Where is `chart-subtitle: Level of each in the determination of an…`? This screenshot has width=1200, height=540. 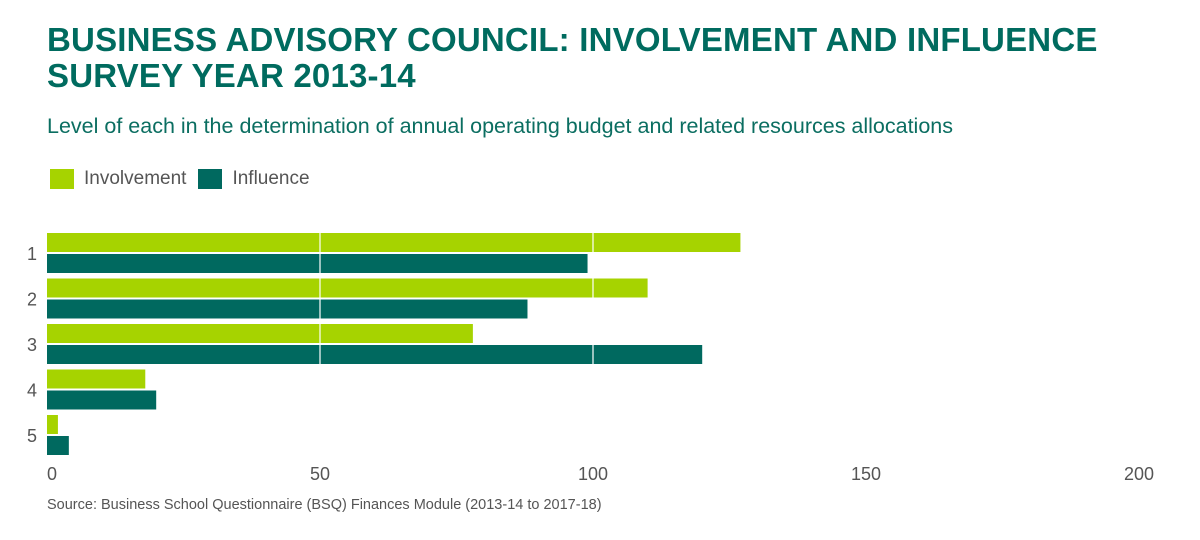 chart-subtitle: Level of each in the determination of an… is located at coordinates (500, 126).